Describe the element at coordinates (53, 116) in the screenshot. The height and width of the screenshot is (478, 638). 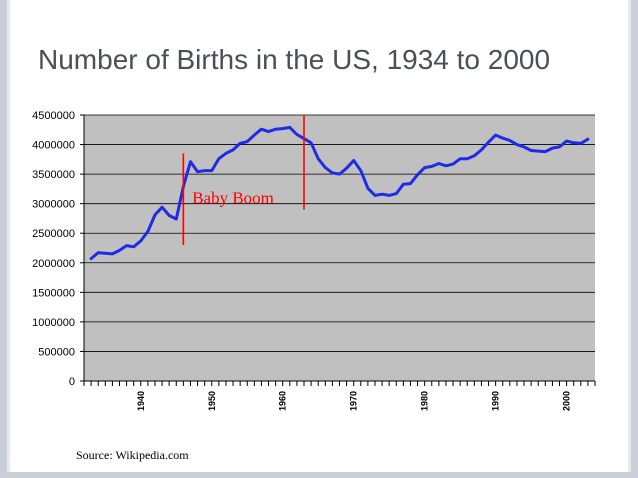
I see `y-tick-label: 4500000` at that location.